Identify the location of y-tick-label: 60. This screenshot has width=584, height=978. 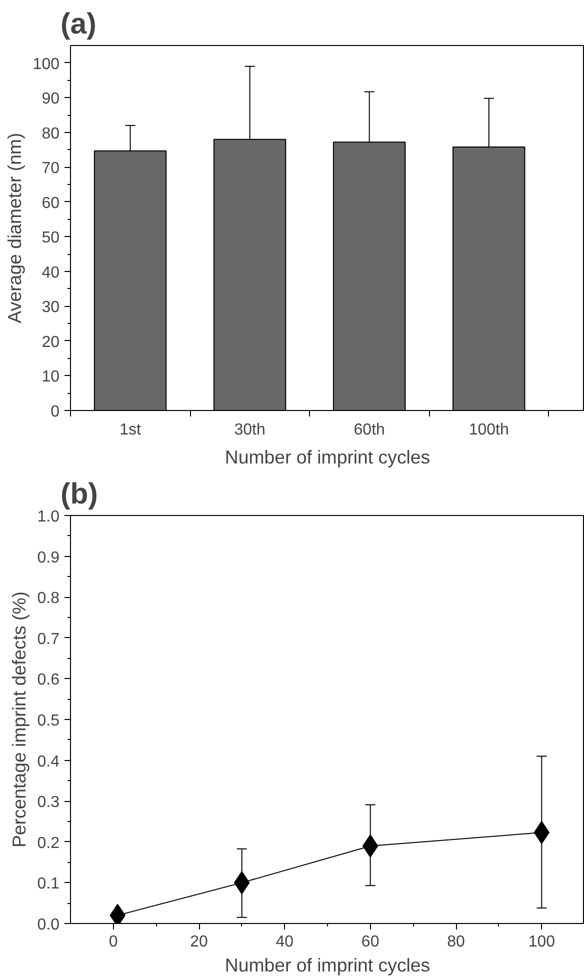
(51, 203).